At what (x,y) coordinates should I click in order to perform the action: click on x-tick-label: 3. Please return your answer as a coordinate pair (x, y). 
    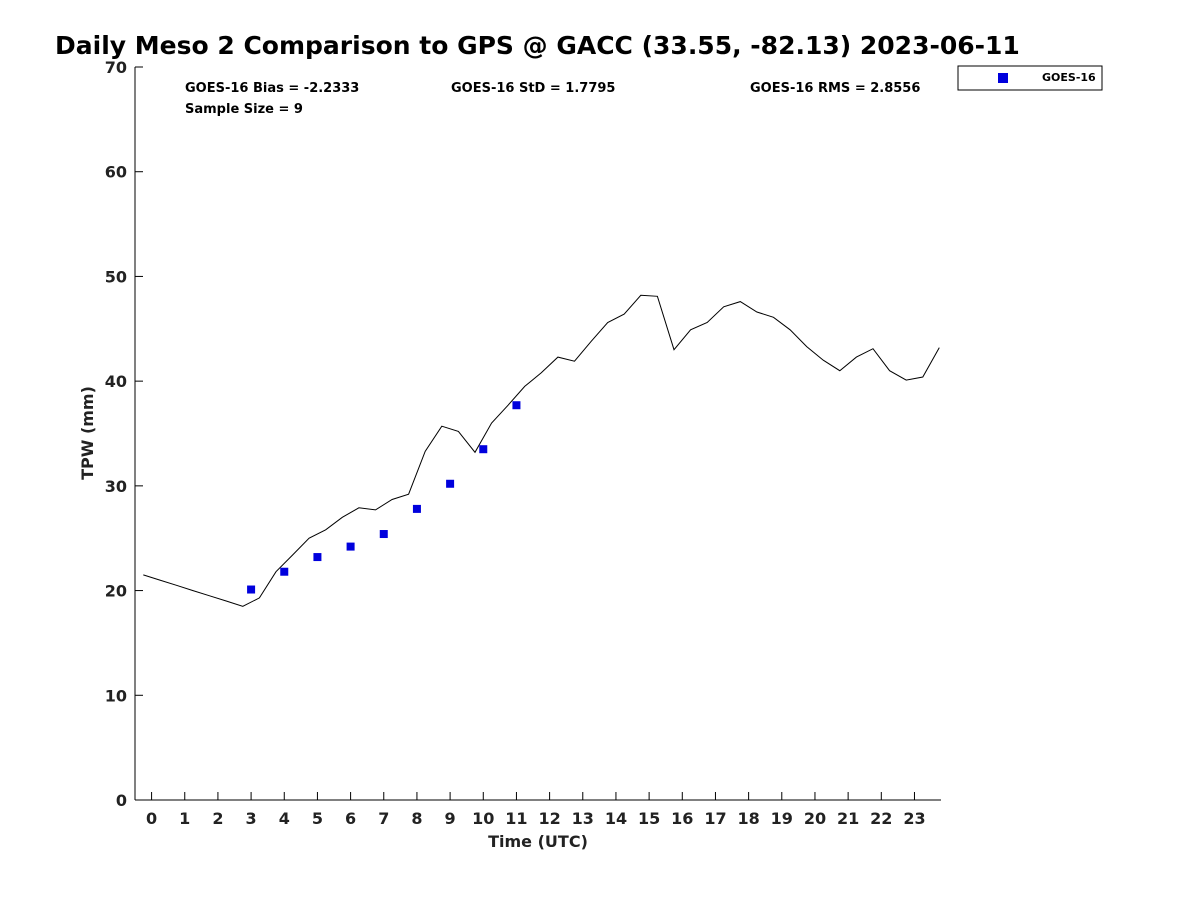
    Looking at the image, I should click on (251, 818).